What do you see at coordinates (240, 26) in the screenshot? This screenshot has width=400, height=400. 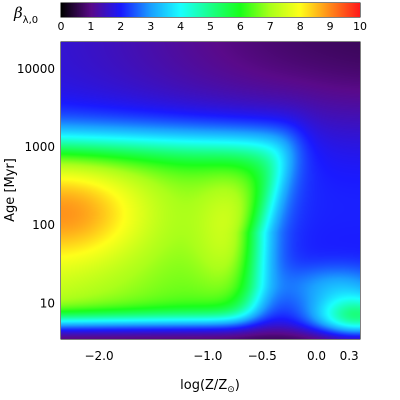 I see `colorbar-tick-label: 6` at bounding box center [240, 26].